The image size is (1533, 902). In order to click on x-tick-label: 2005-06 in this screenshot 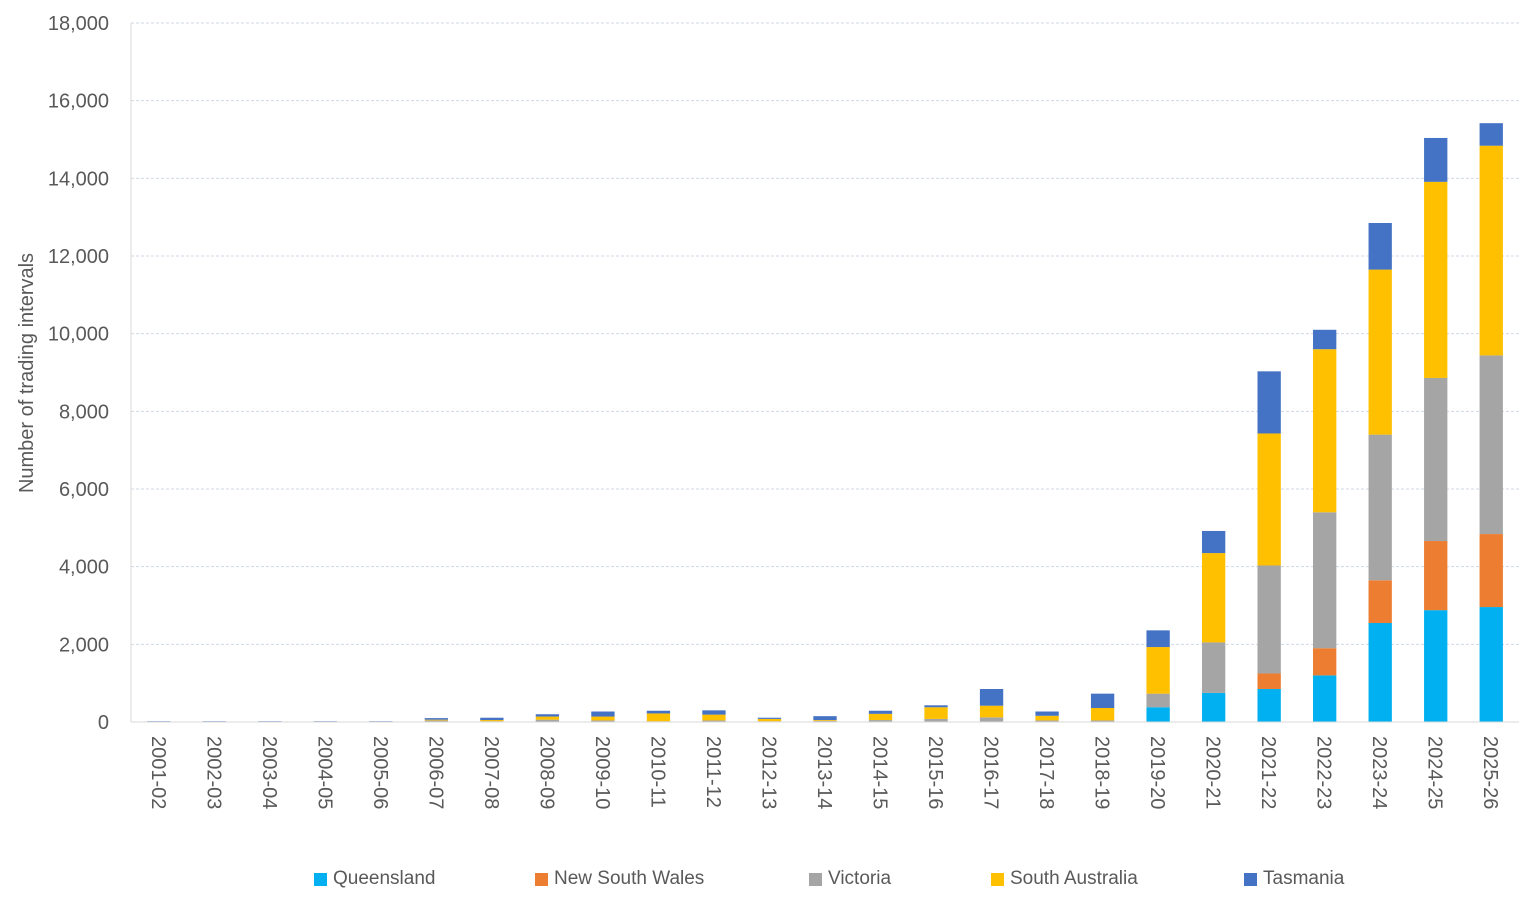, I will do `click(380, 772)`.